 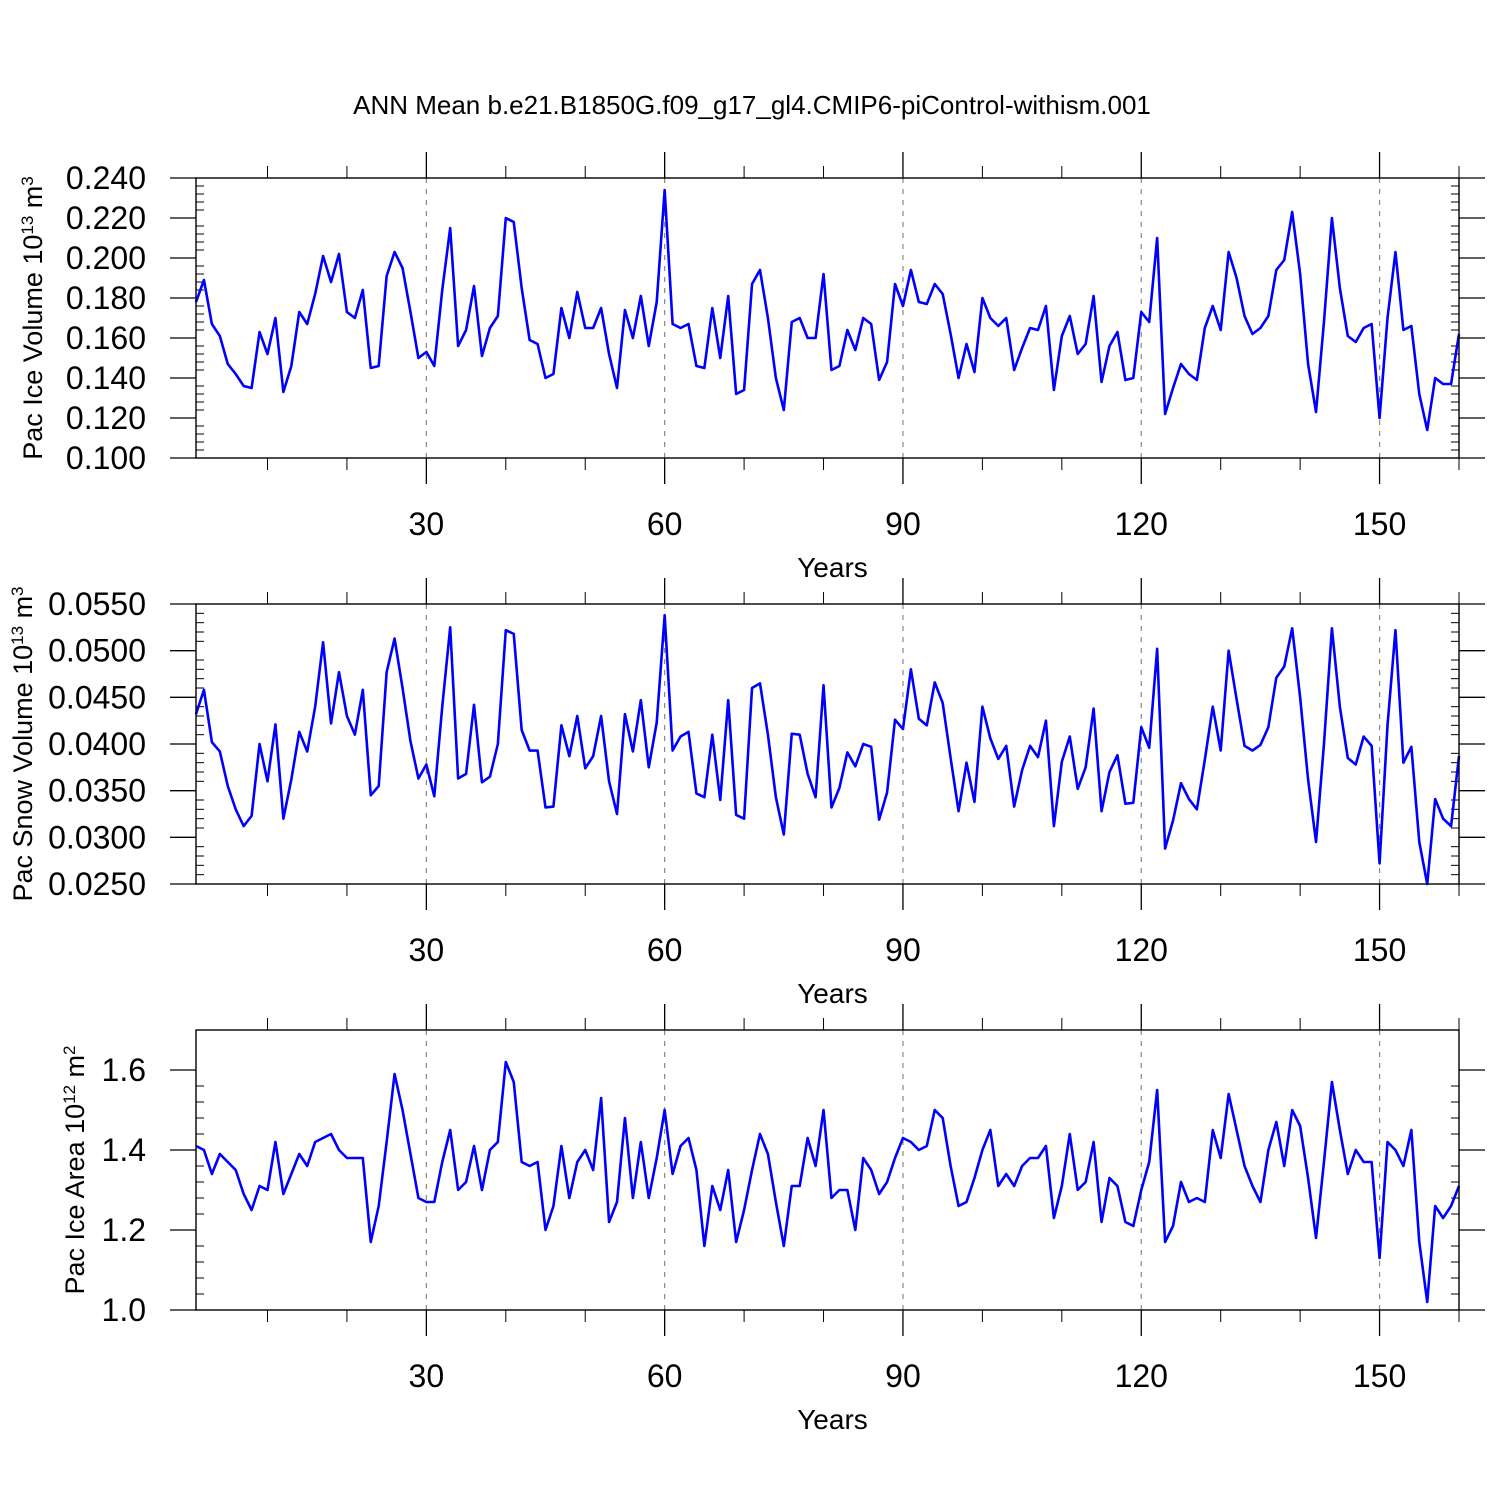 What do you see at coordinates (106, 338) in the screenshot?
I see `y-tick-label: 0.160` at bounding box center [106, 338].